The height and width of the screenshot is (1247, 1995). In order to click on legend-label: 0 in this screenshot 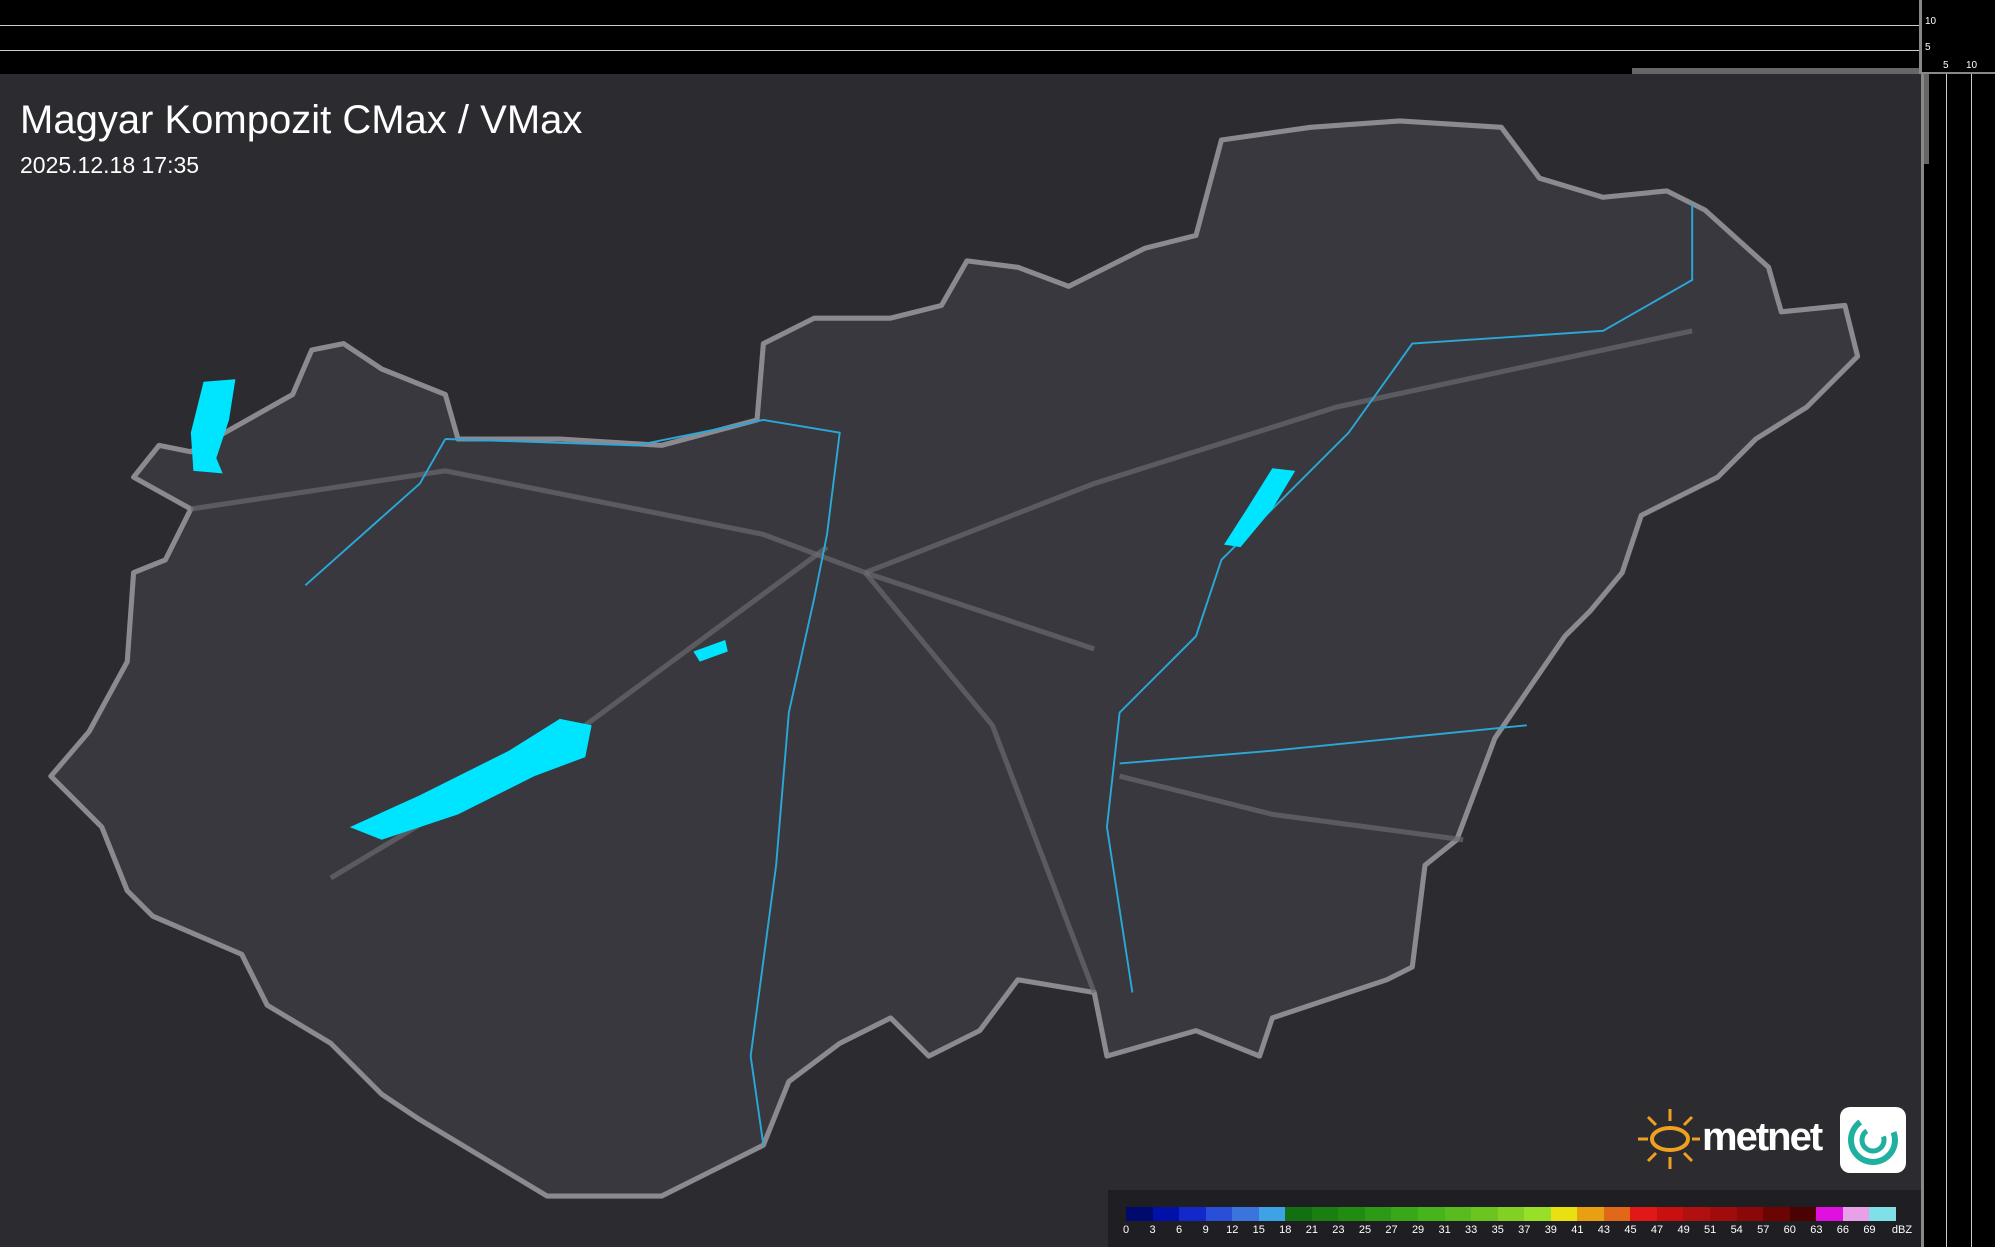, I will do `click(1126, 1230)`.